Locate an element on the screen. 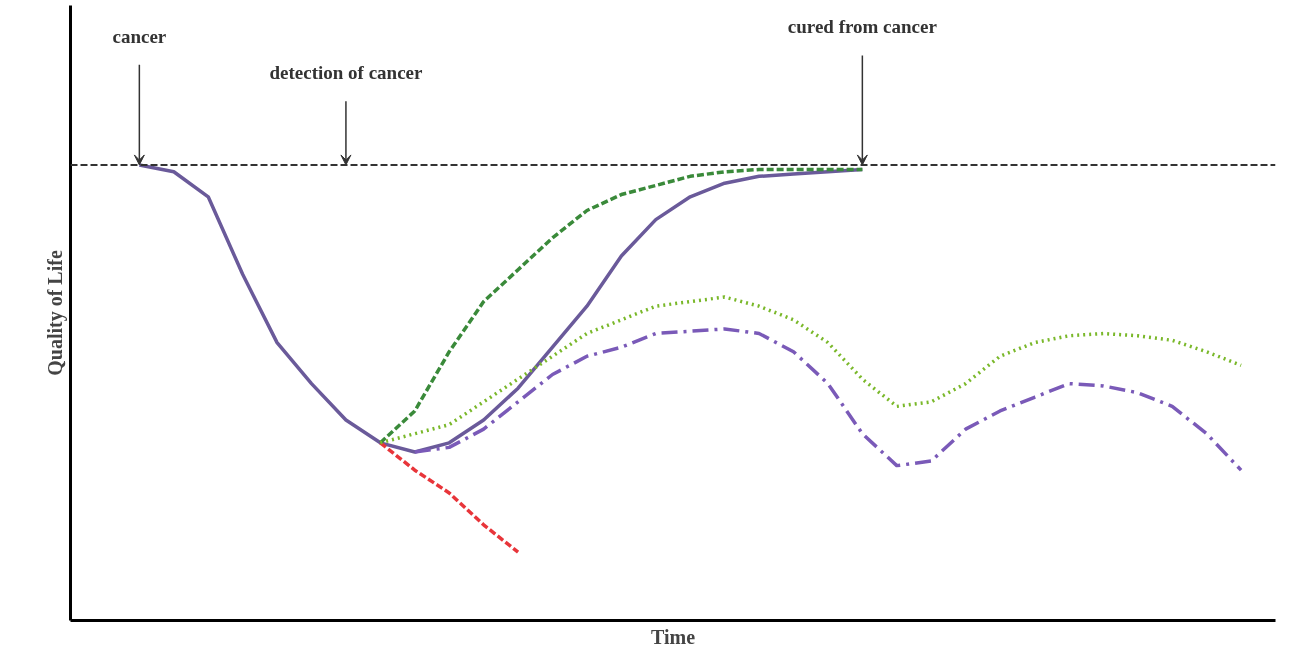 The height and width of the screenshot is (658, 1292). text: cured from cancer is located at coordinates (862, 27).